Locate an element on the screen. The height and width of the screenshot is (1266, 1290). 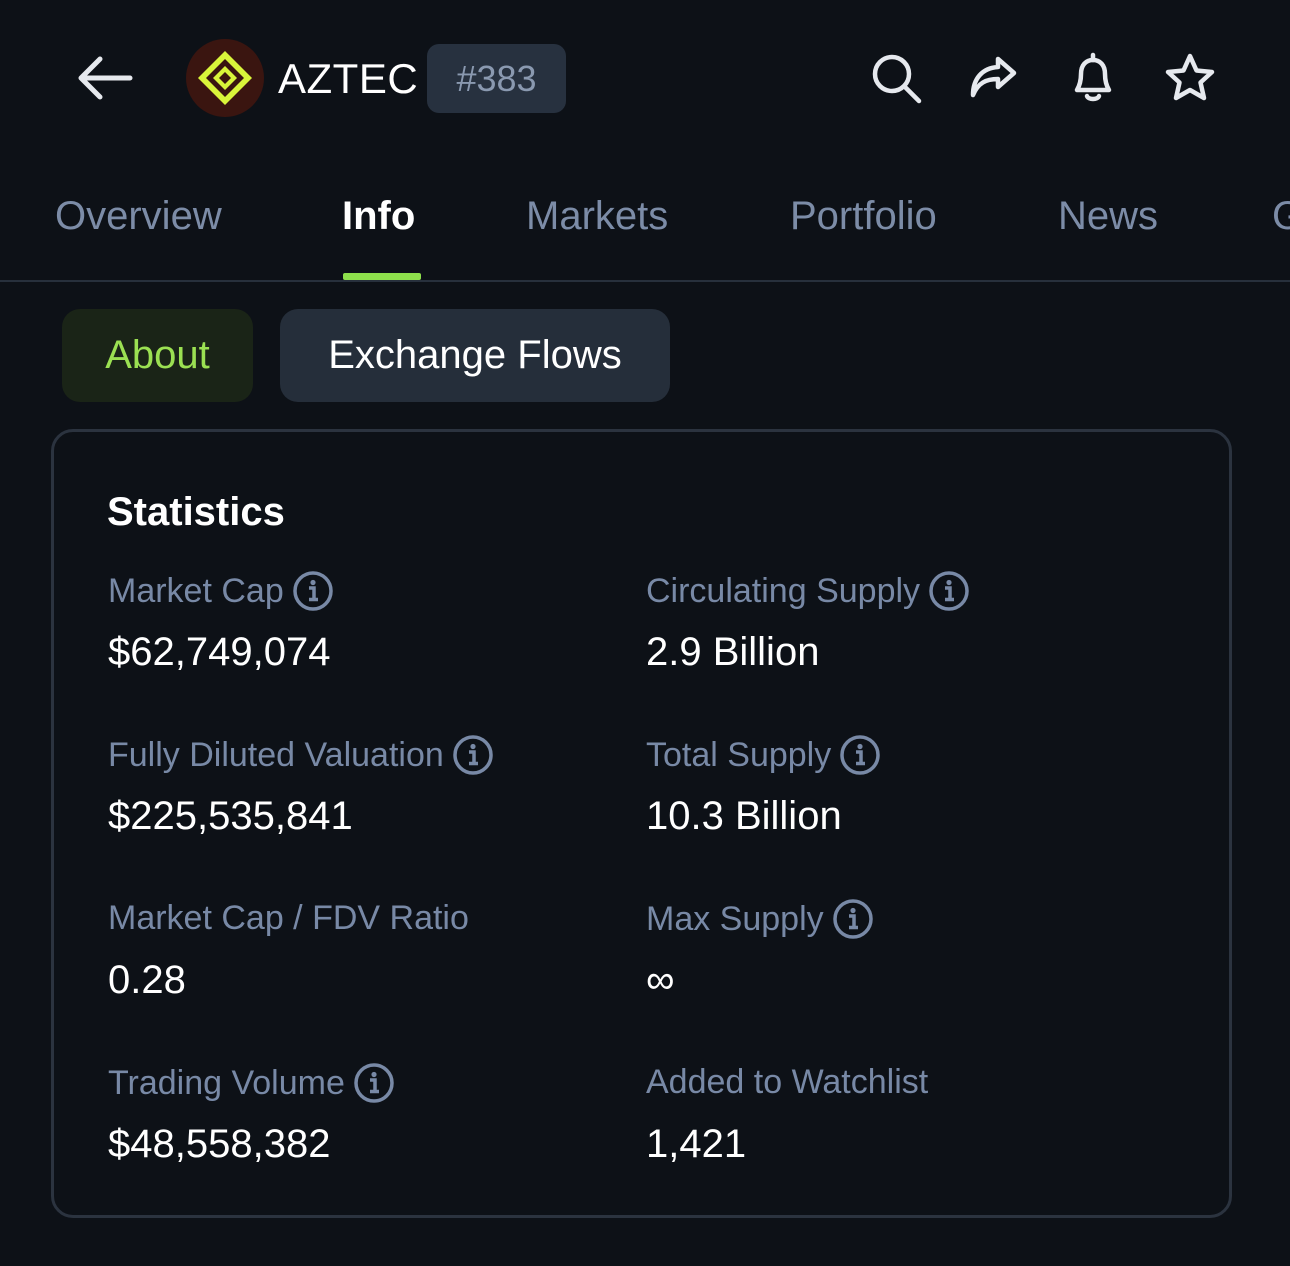
stat-label-total-supply: Total Supply is located at coordinates (763, 755).